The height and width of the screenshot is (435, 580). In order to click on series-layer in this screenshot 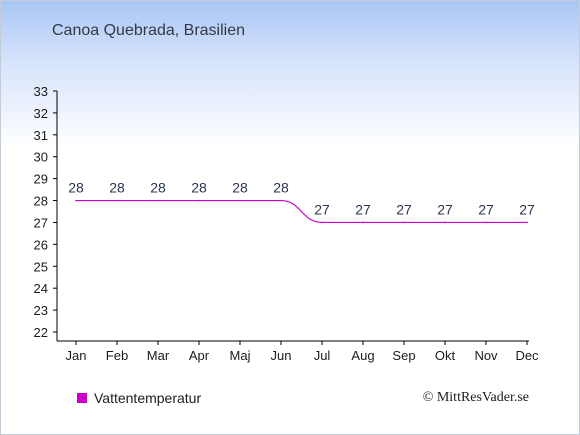, I will do `click(301, 211)`.